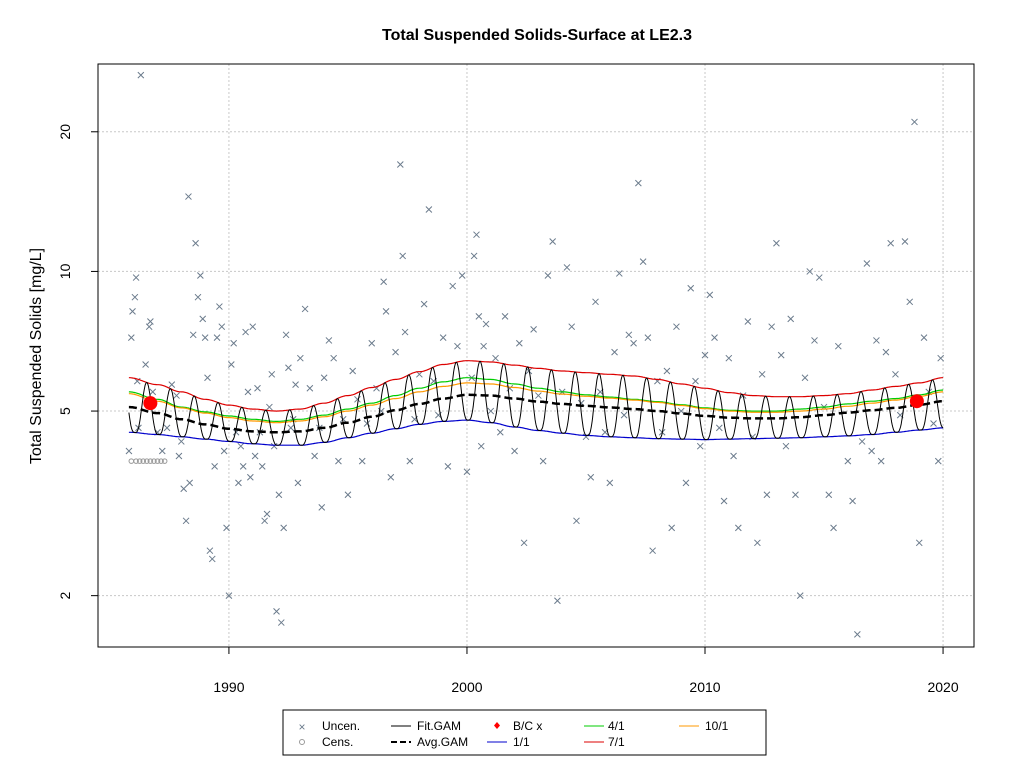 This screenshot has height=768, width=1024. I want to click on censored-points, so click(148, 461).